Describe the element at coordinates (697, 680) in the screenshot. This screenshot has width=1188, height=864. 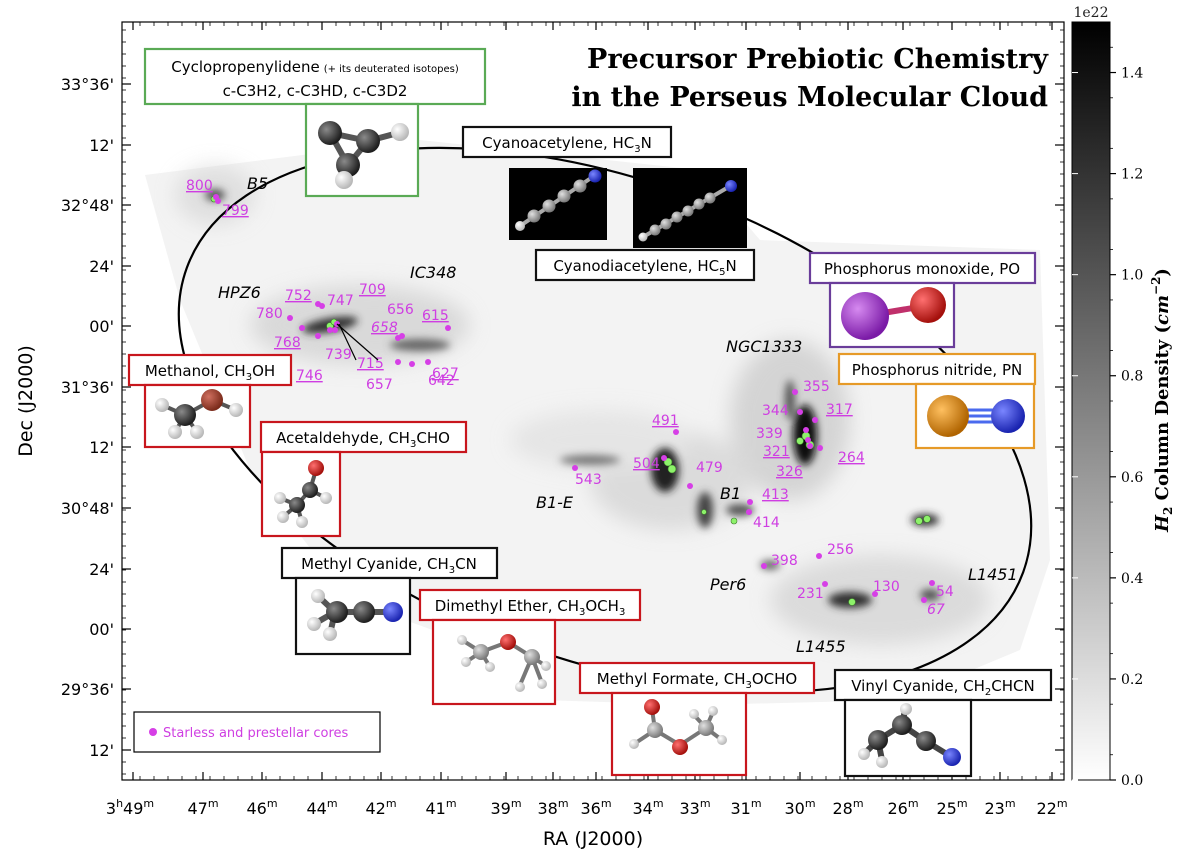
I see `svg-text: Methyl Formate, CH3OCHO` at that location.